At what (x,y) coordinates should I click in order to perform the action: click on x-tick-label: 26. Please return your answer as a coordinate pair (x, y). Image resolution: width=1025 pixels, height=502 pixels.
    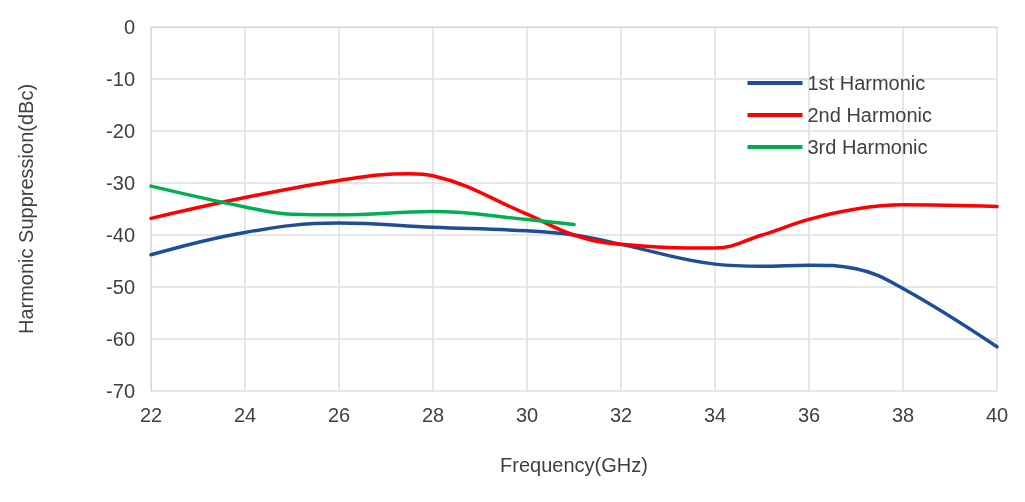
    Looking at the image, I should click on (339, 415).